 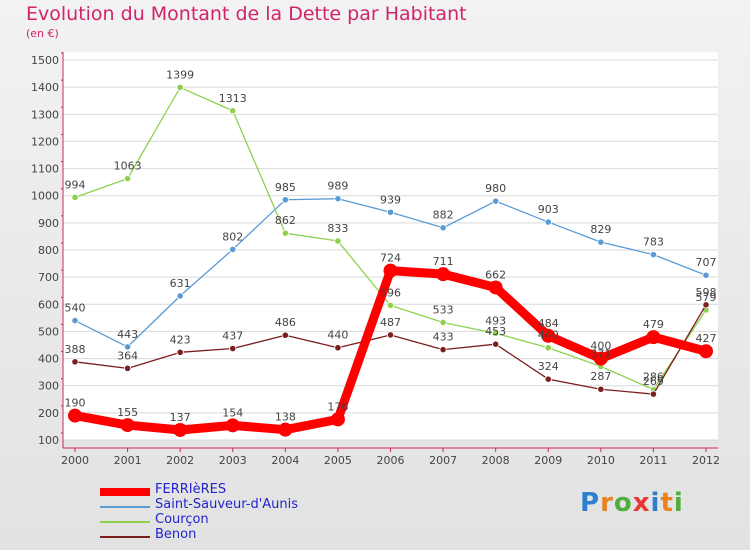 I want to click on logo-letter: i, so click(x=678, y=503).